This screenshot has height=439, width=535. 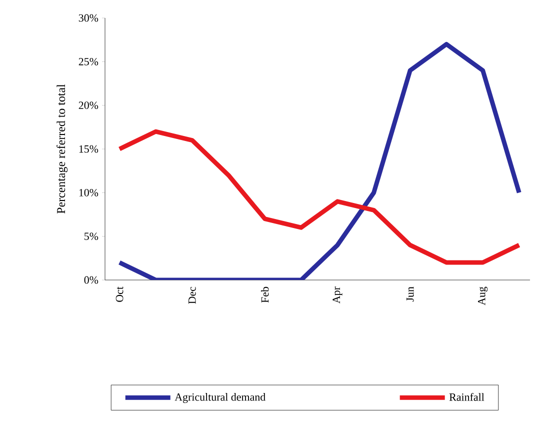 I want to click on x-tick-label: Dec, so click(x=192, y=295).